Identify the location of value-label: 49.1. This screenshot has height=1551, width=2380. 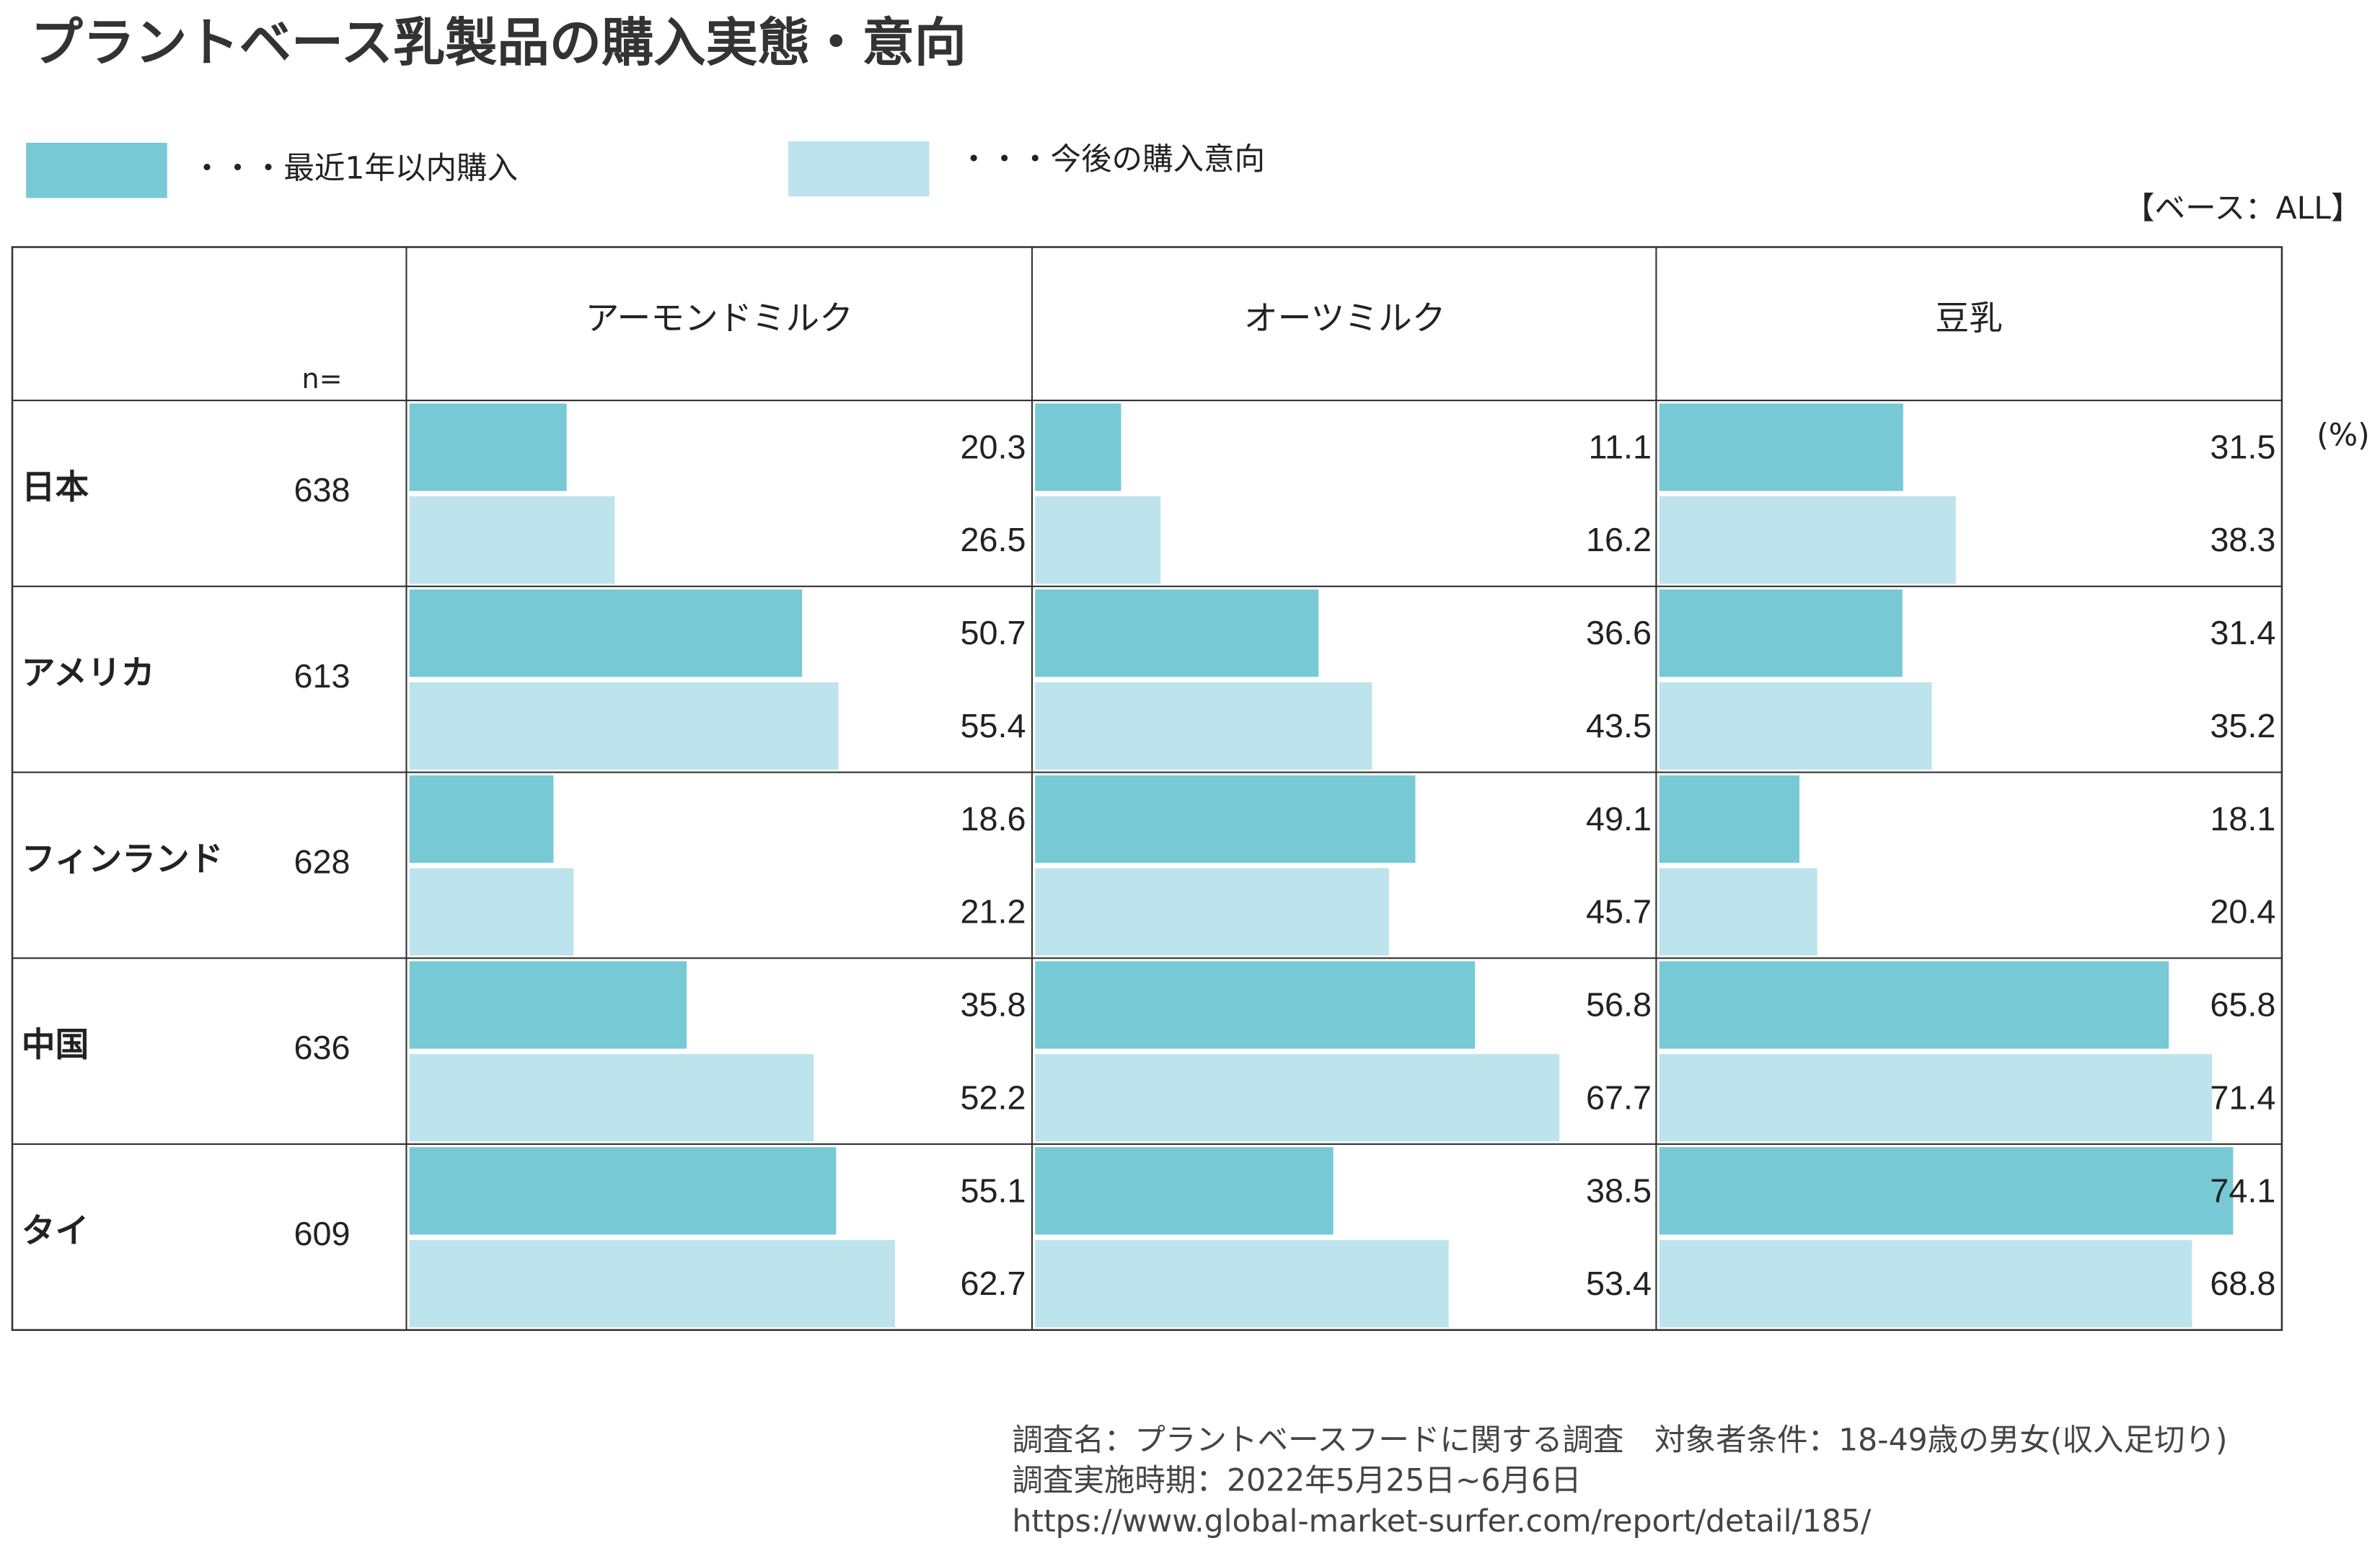
(1619, 819).